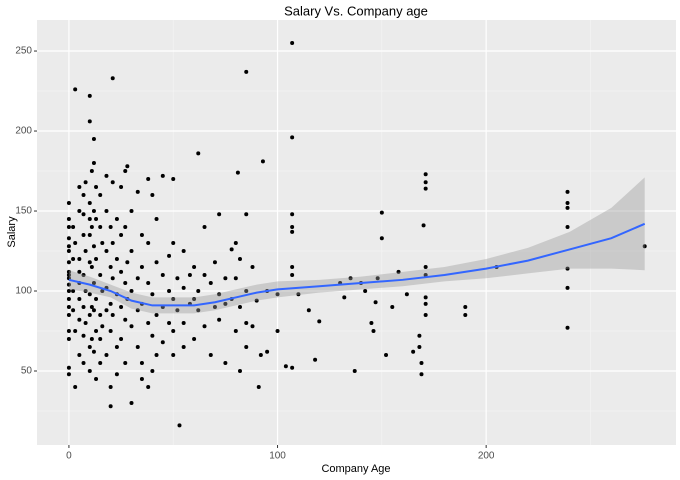  What do you see at coordinates (12, 232) in the screenshot?
I see `y-axis-title: Salary` at bounding box center [12, 232].